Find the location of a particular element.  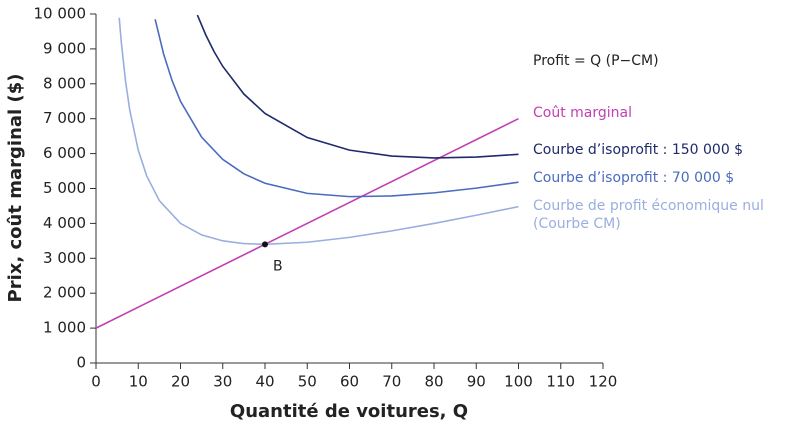

x-tick-label: 60 is located at coordinates (349, 382).